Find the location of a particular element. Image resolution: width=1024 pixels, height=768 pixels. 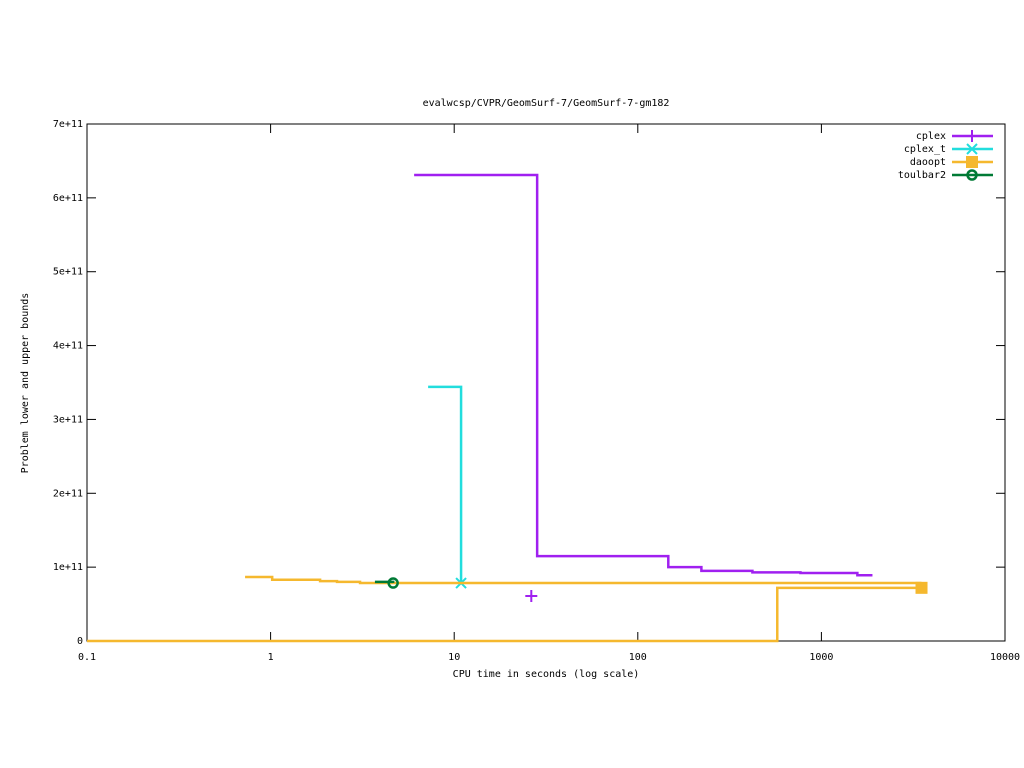

y-tick-label: 2e+11 is located at coordinates (68, 493).